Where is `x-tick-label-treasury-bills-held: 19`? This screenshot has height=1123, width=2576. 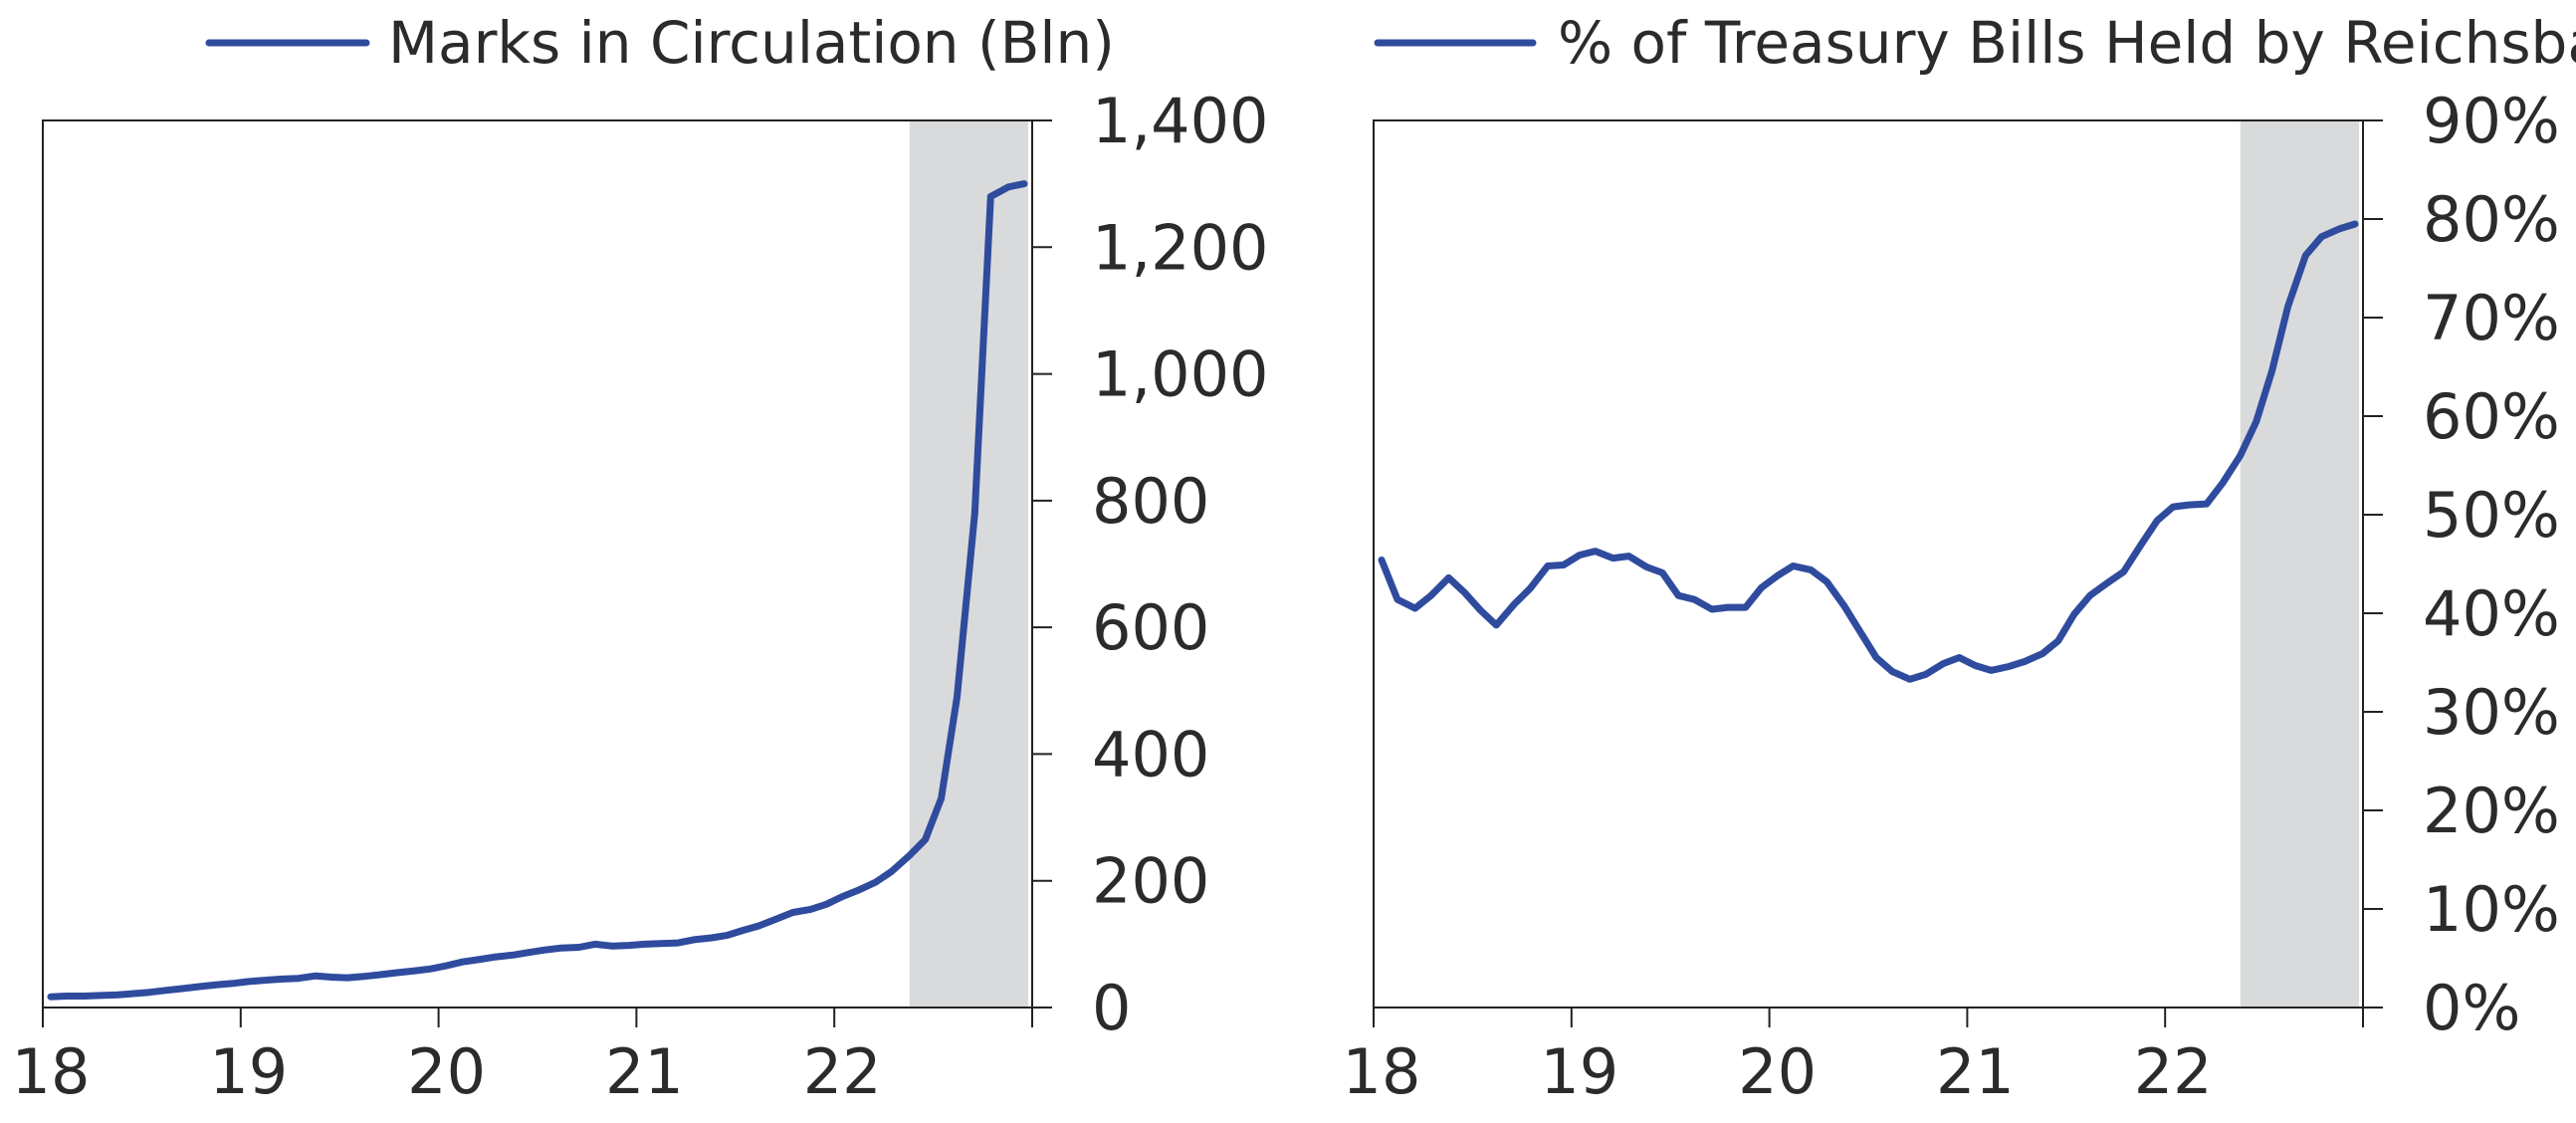
x-tick-label-treasury-bills-held: 19 is located at coordinates (1579, 1071).